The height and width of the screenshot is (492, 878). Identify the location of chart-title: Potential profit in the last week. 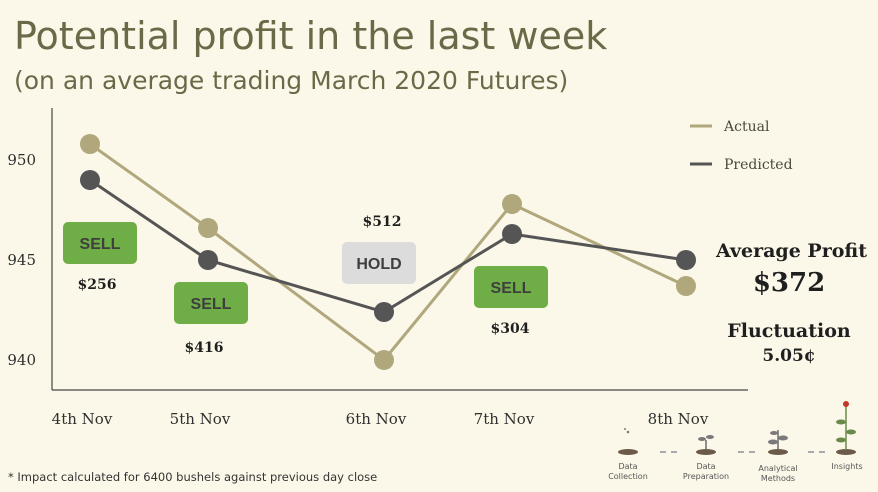
(311, 36).